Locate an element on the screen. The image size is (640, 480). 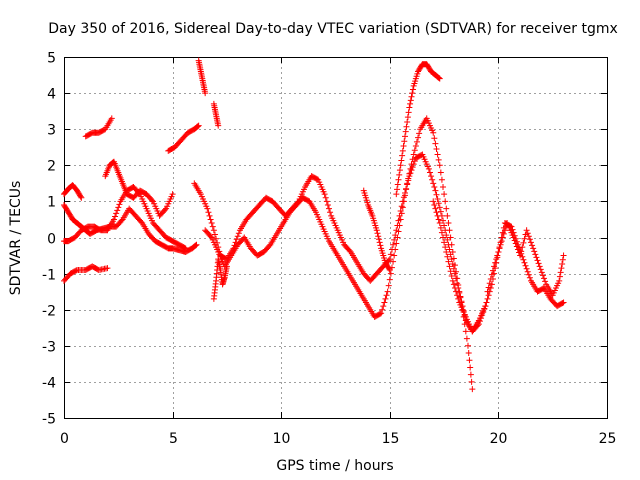
x-tick-label: 15 is located at coordinates (391, 439).